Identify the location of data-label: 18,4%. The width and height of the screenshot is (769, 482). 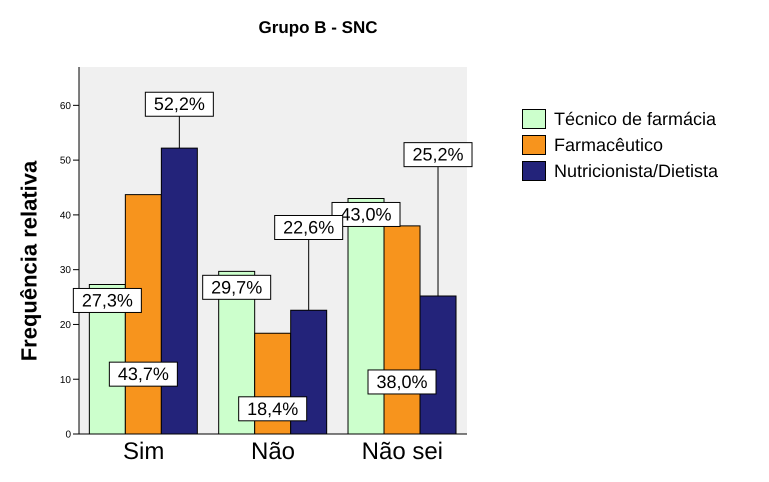
(272, 408).